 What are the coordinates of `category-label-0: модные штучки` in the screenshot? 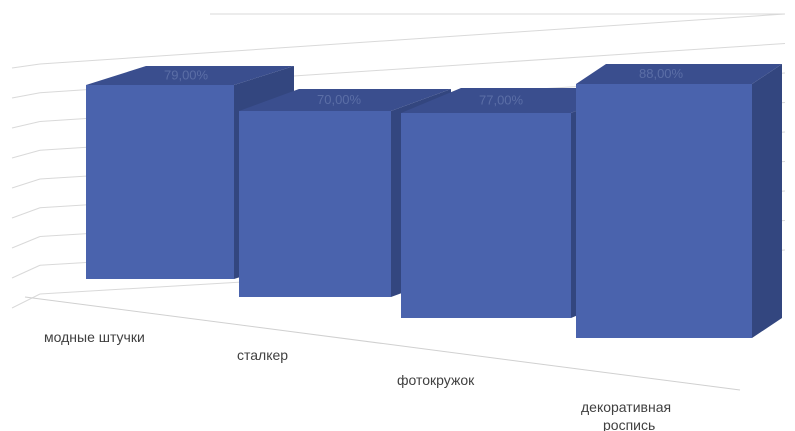 It's located at (94, 337).